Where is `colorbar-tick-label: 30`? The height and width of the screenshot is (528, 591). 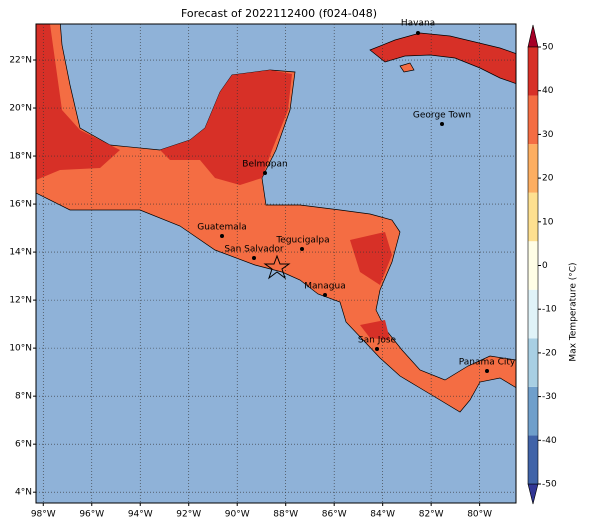
colorbar-tick-label: 30 is located at coordinates (548, 135).